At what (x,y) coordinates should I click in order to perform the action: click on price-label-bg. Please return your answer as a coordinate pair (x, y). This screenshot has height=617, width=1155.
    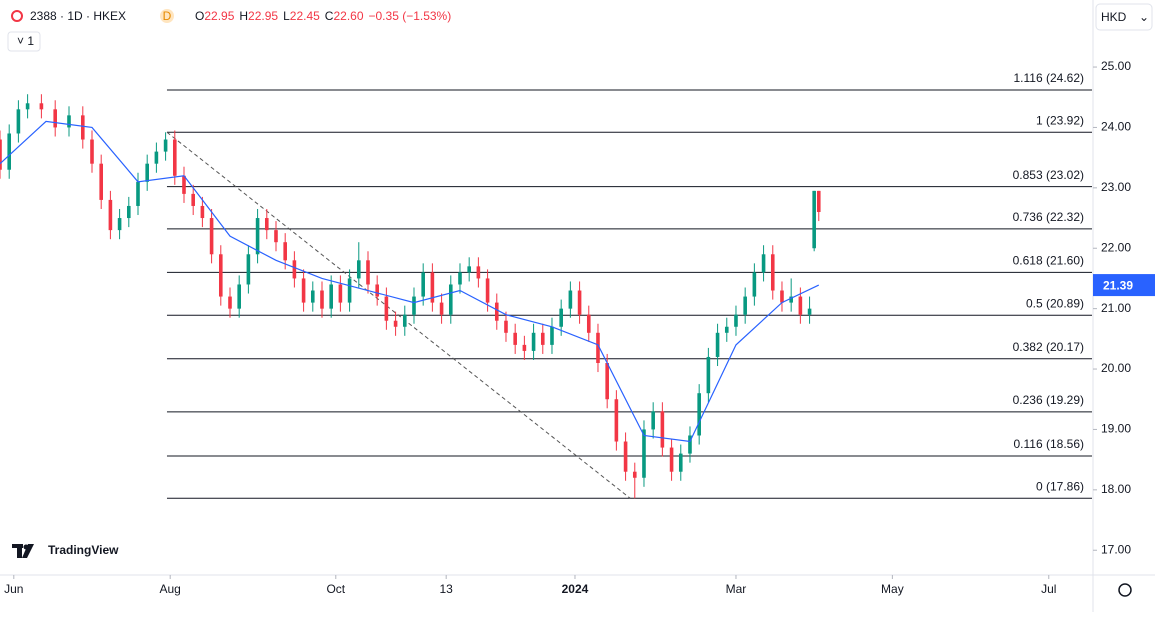
    Looking at the image, I should click on (1124, 285).